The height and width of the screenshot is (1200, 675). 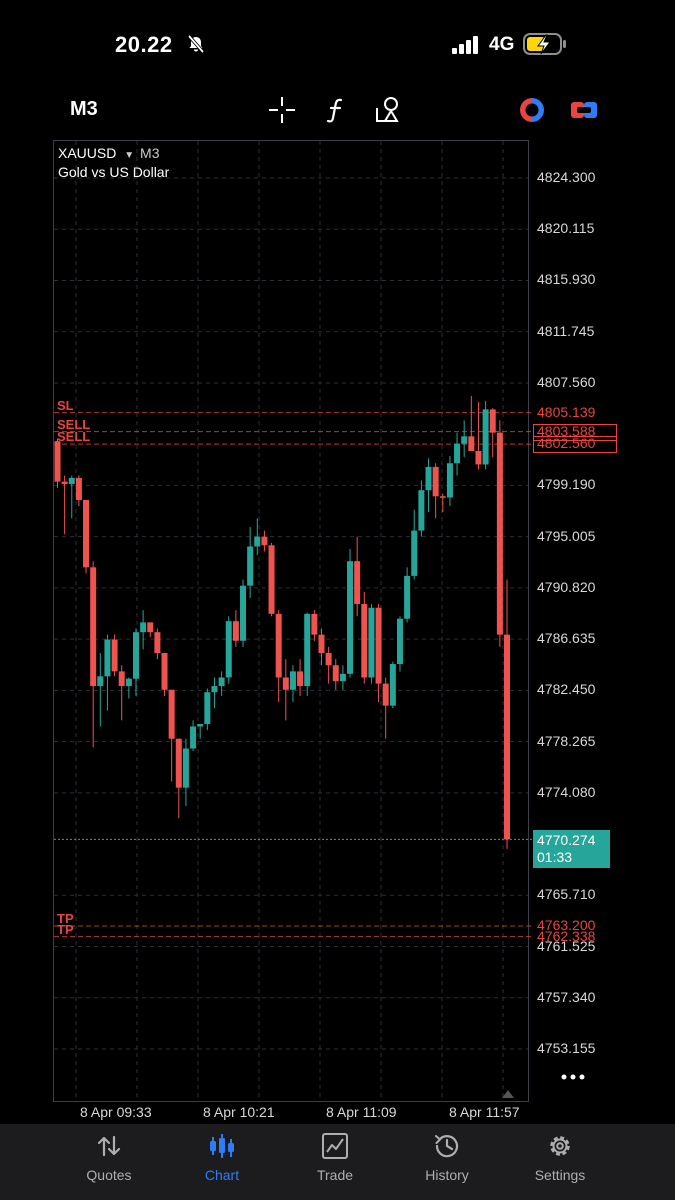 What do you see at coordinates (508, 1094) in the screenshot?
I see `shift-marker-icon` at bounding box center [508, 1094].